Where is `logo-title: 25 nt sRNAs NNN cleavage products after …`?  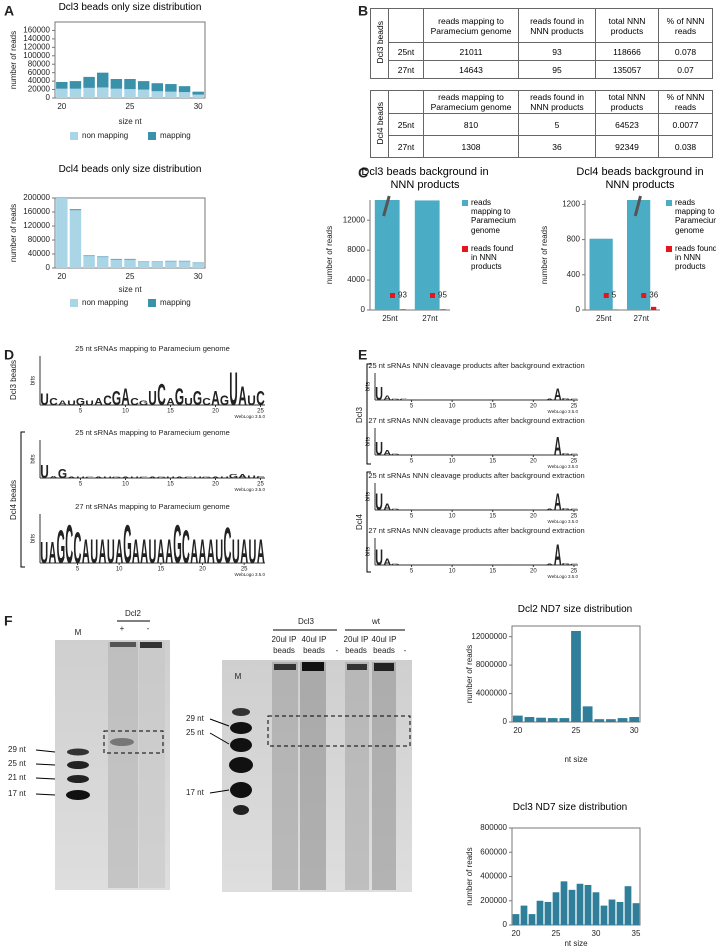 logo-title: 25 nt sRNAs NNN cleavage products after … is located at coordinates (476, 365).